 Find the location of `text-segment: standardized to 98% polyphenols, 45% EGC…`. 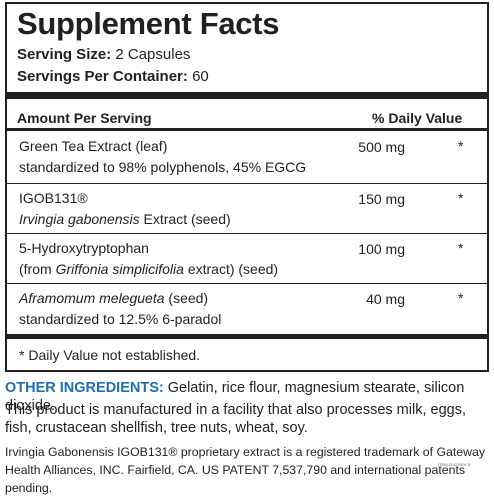

text-segment: standardized to 98% polyphenols, 45% EGC… is located at coordinates (163, 167).